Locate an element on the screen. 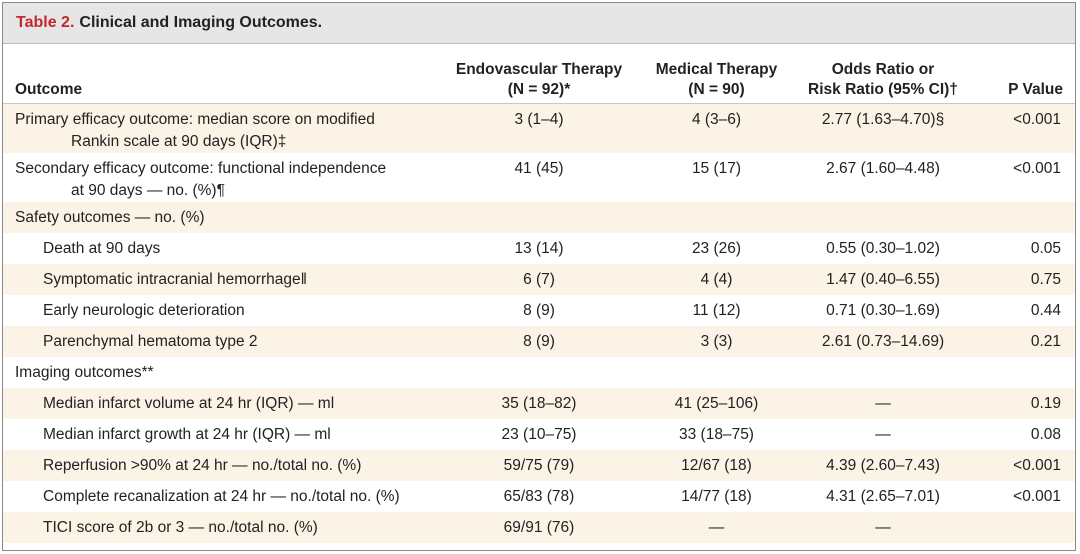 Image resolution: width=1080 pixels, height=554 pixels. p-value-cell: 0.44 is located at coordinates (1045, 310).